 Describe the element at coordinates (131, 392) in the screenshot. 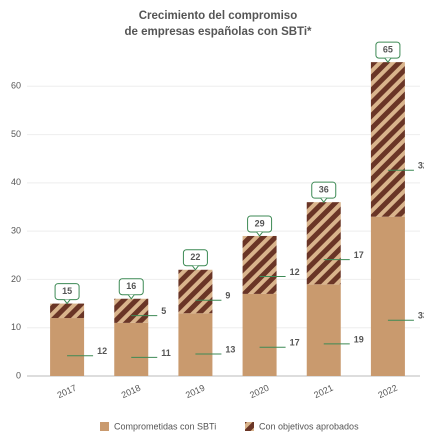

I see `x-tick-label: 2018` at that location.